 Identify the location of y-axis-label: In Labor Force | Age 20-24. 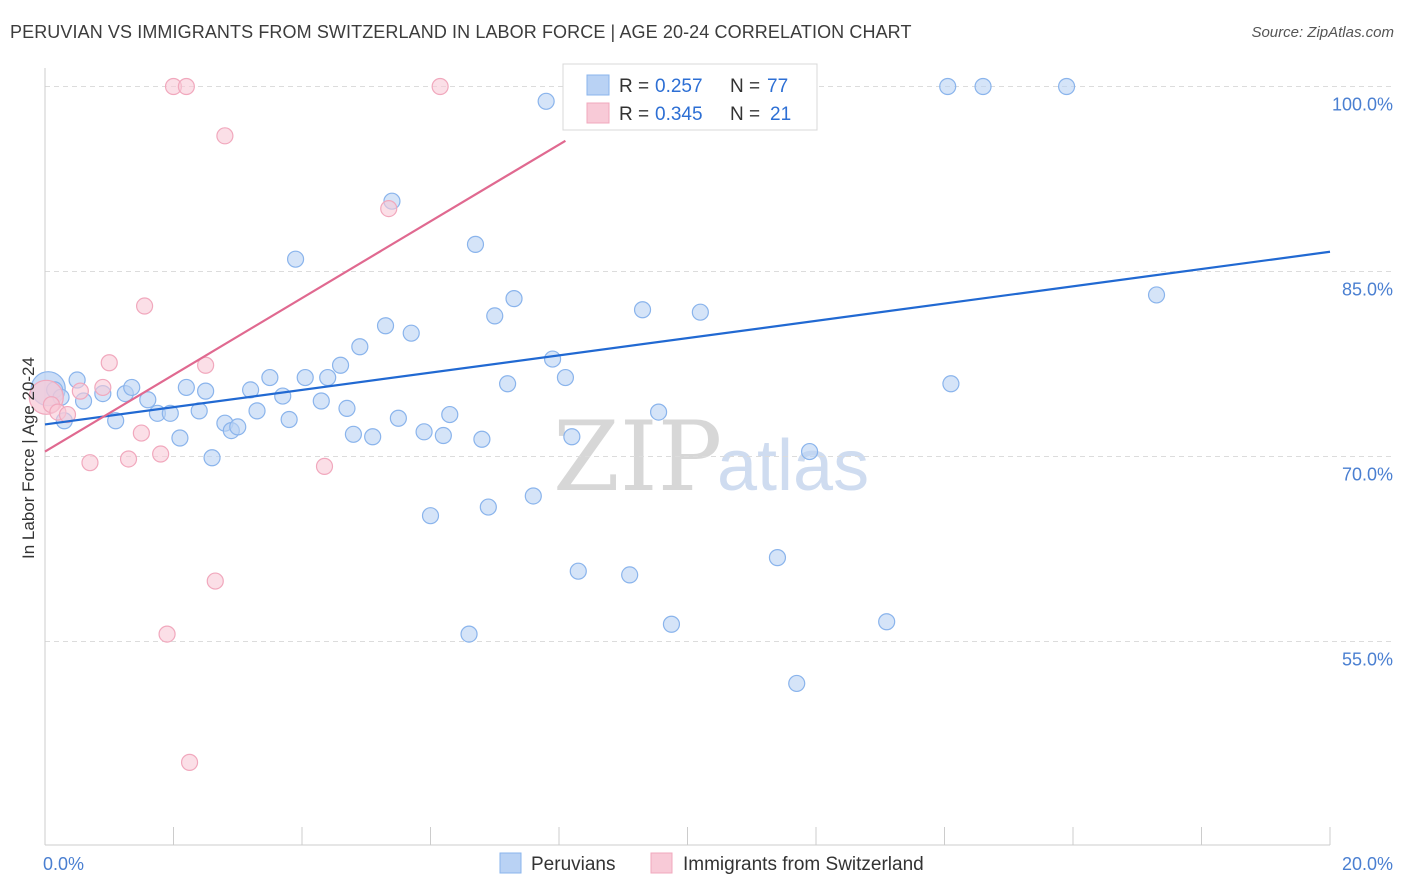
(28, 458).